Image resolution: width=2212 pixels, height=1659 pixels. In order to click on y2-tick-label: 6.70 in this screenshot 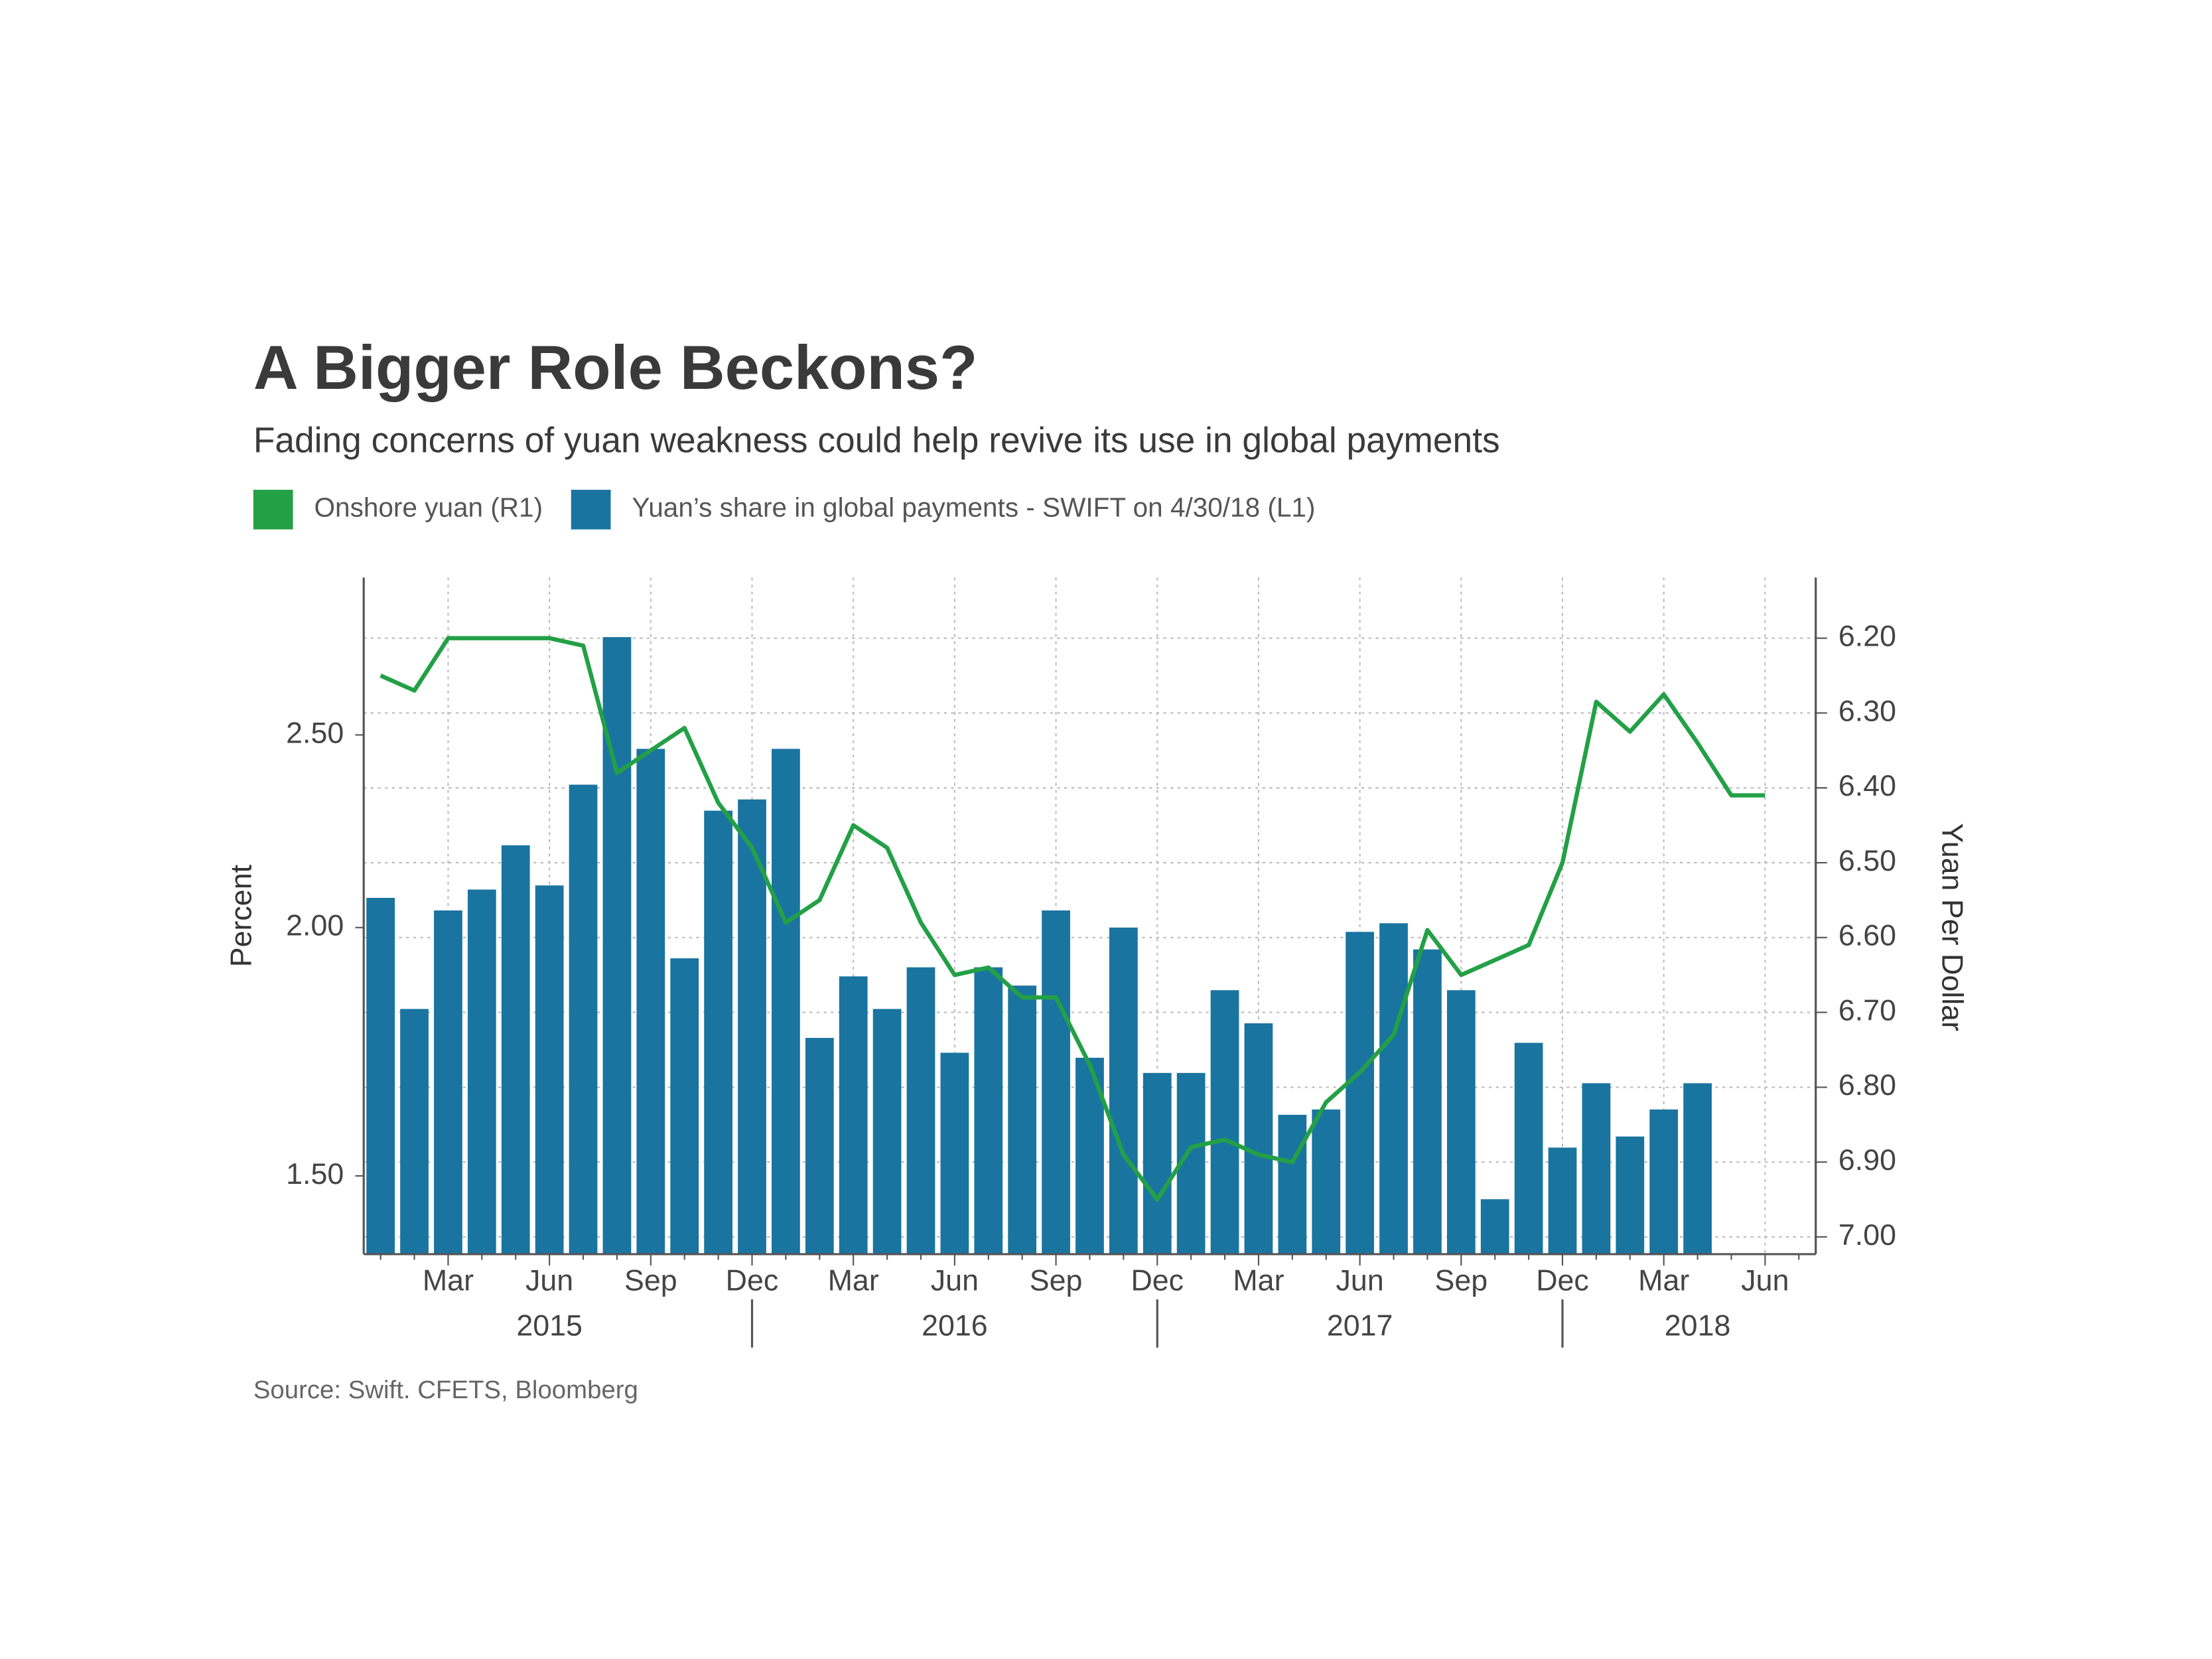, I will do `click(1867, 1010)`.